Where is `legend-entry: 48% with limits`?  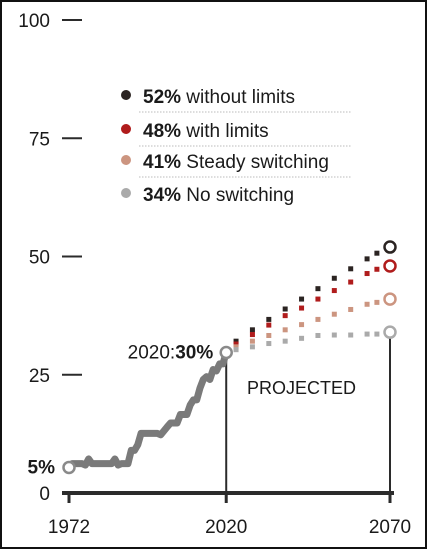
legend-entry: 48% with limits is located at coordinates (206, 131).